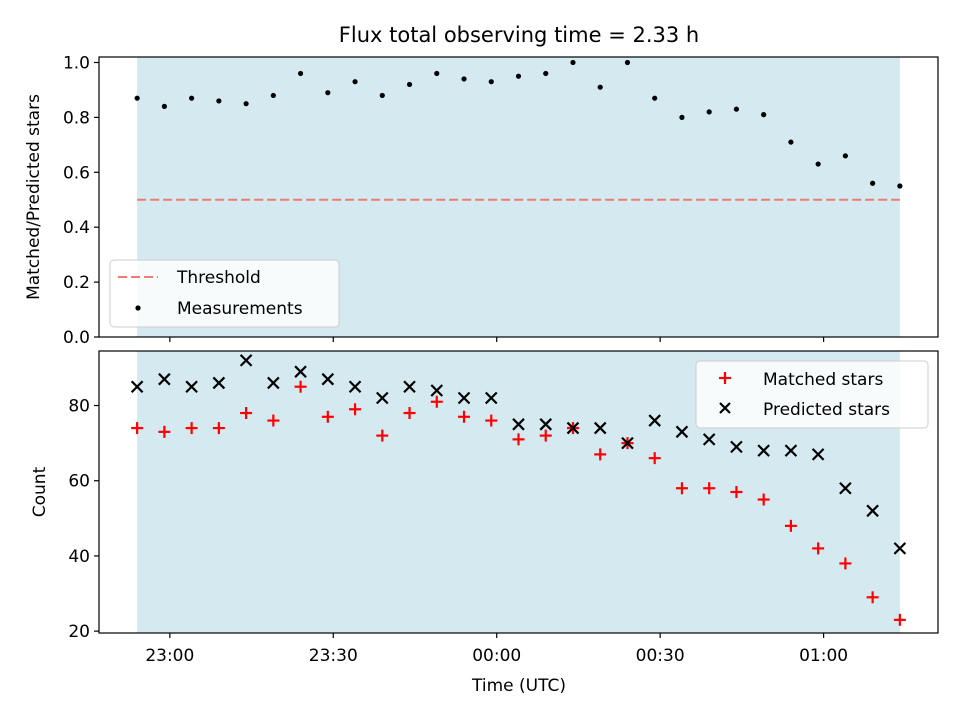 The height and width of the screenshot is (720, 960). What do you see at coordinates (76, 228) in the screenshot?
I see `y-tick-label: 0.4` at bounding box center [76, 228].